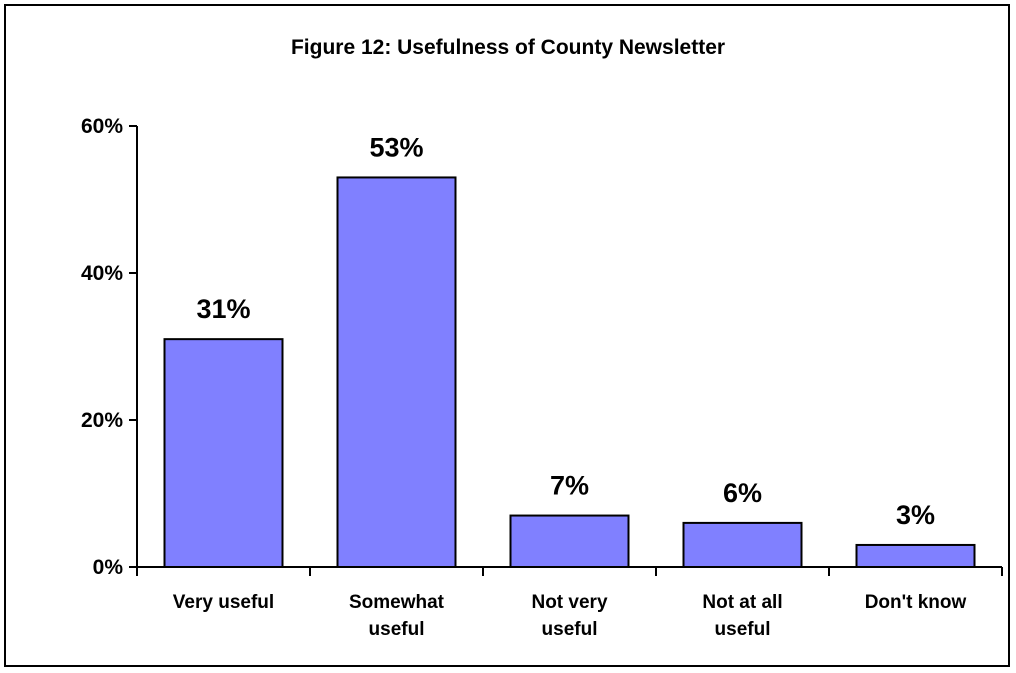  What do you see at coordinates (108, 567) in the screenshot?
I see `y-tick-label: 0%` at bounding box center [108, 567].